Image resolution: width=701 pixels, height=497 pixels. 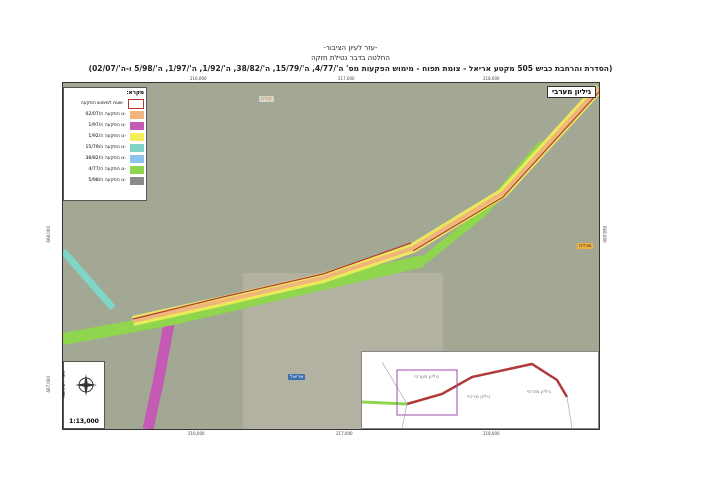 I want to click on legend-label: -גו הפקעה ה/1/92, so click(x=107, y=136).